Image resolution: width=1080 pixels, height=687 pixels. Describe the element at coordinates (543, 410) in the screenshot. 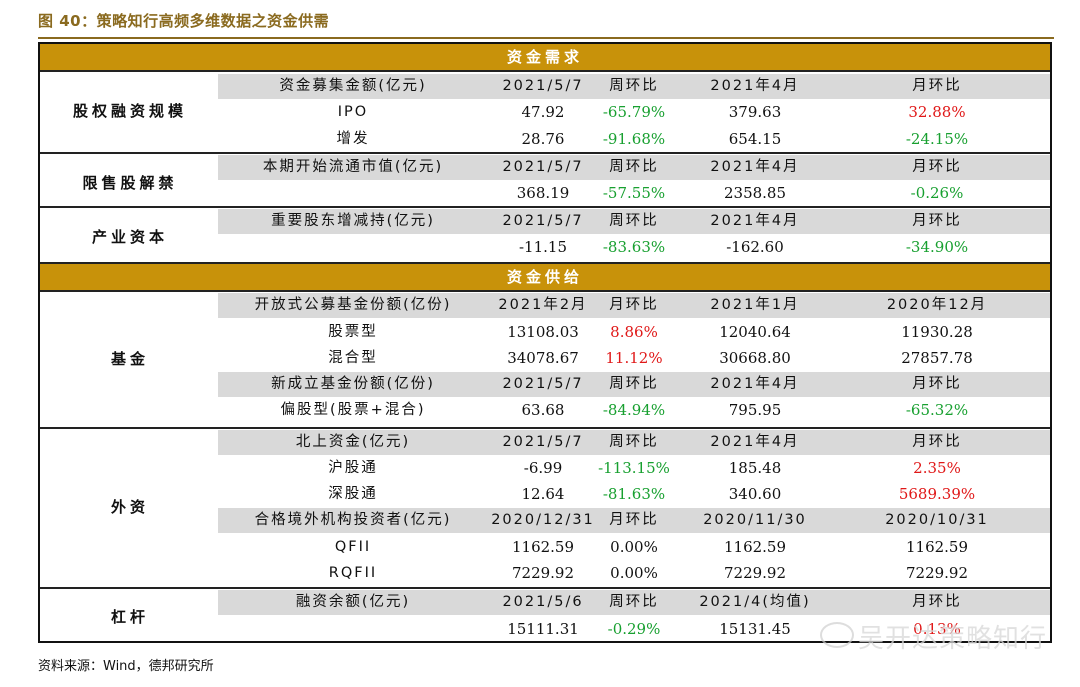

I see `table-cell-fd_3-1: 63.68` at that location.